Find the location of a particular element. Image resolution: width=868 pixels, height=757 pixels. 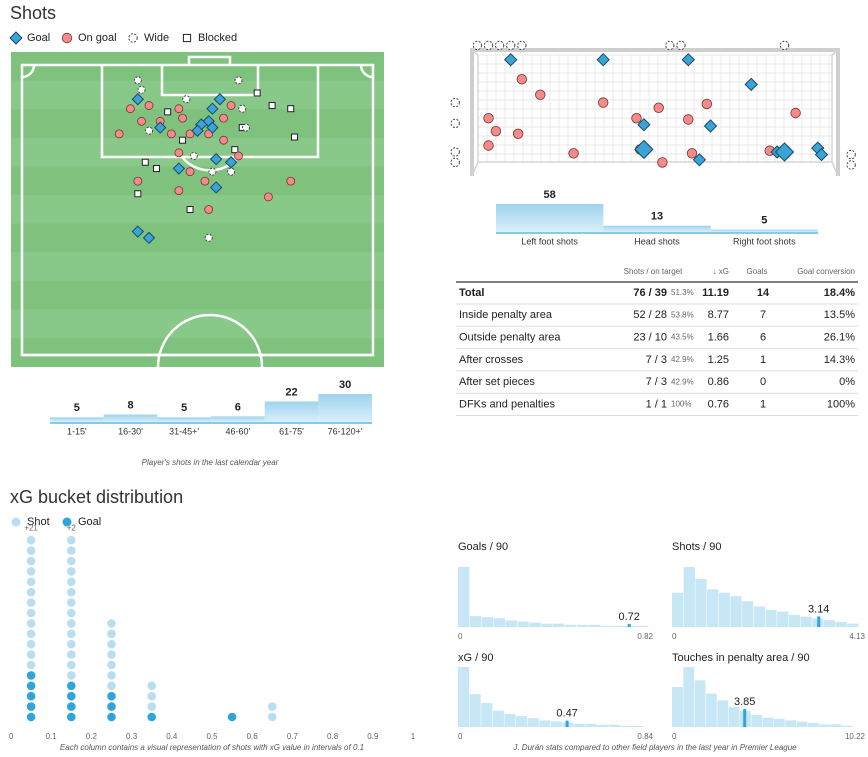

category-label: 61-75' is located at coordinates (291, 431).